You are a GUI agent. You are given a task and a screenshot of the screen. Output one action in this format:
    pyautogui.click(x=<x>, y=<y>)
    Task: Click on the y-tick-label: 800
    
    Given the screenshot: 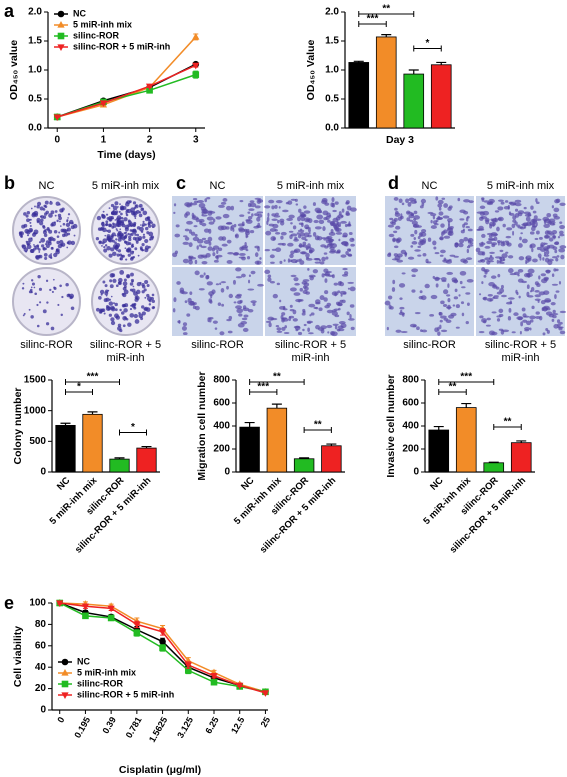 What is the action you would take?
    pyautogui.click(x=410, y=380)
    